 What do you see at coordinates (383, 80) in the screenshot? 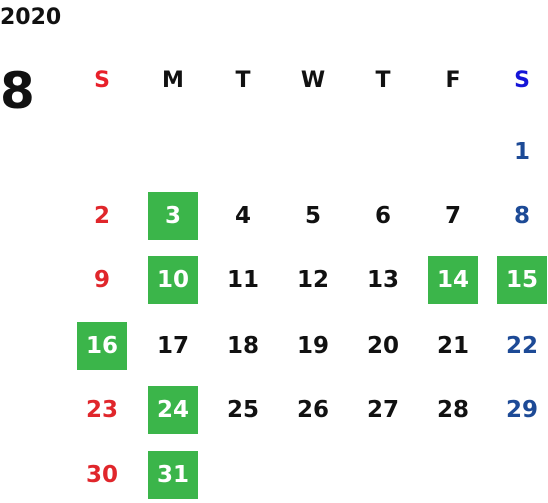
I see `weekday-header-thu: T` at bounding box center [383, 80].